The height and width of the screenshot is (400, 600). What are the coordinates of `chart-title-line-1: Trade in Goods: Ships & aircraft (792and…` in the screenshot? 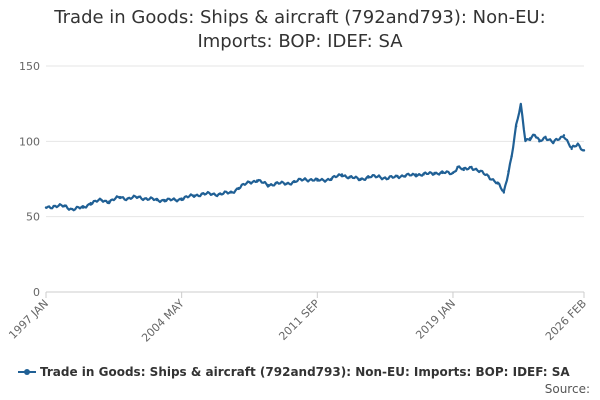 It's located at (300, 17).